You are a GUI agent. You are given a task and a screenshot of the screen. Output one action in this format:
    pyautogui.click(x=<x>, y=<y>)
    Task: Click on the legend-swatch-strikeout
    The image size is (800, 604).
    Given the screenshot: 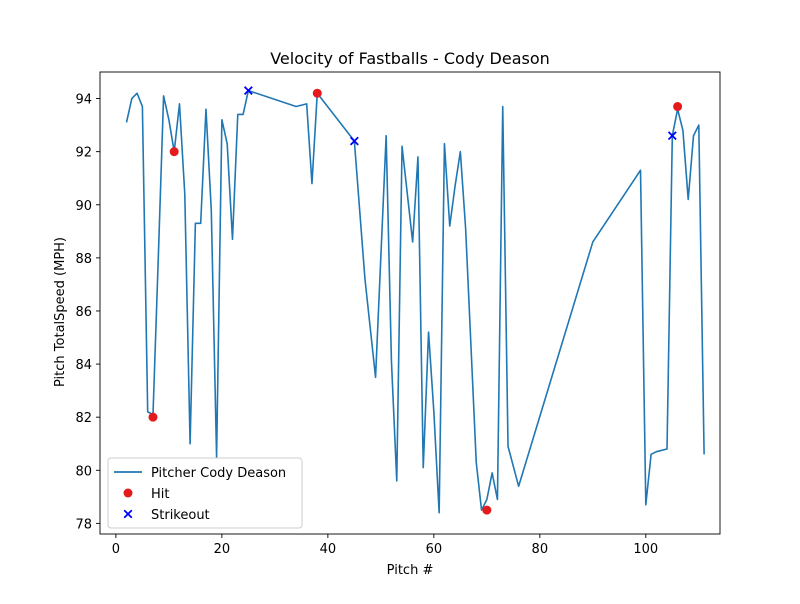 What is the action you would take?
    pyautogui.click(x=128, y=514)
    